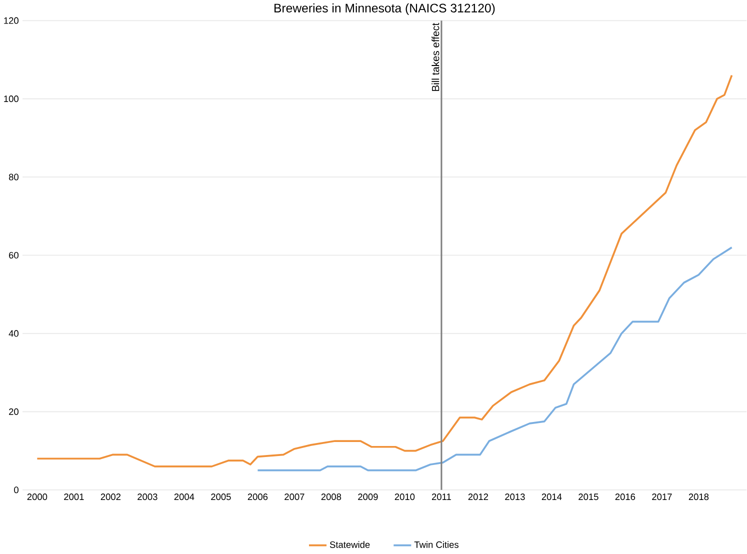 The height and width of the screenshot is (554, 747). What do you see at coordinates (13, 412) in the screenshot?
I see `y-tick-label: 20` at bounding box center [13, 412].